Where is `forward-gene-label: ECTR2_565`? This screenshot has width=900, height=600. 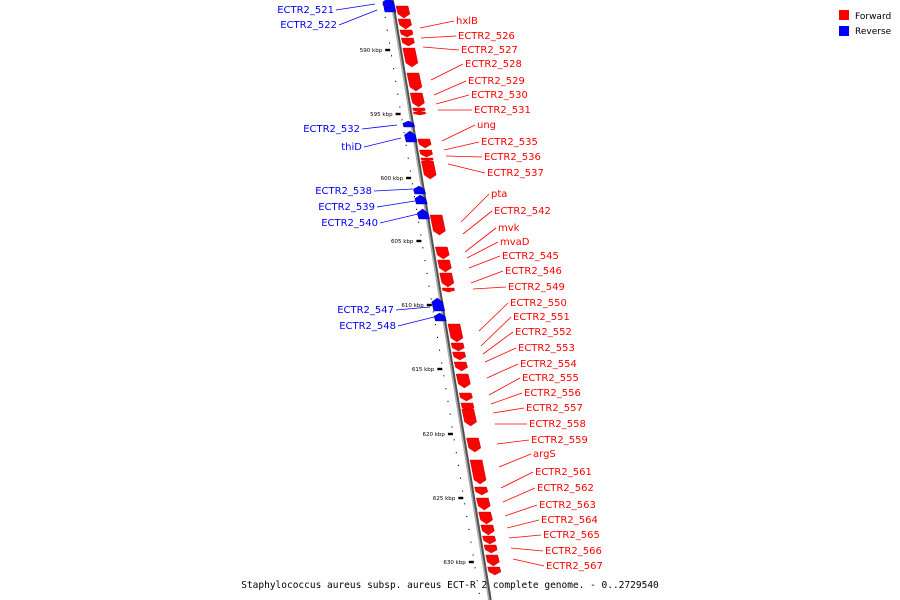 forward-gene-label: ECTR2_565 is located at coordinates (571, 535).